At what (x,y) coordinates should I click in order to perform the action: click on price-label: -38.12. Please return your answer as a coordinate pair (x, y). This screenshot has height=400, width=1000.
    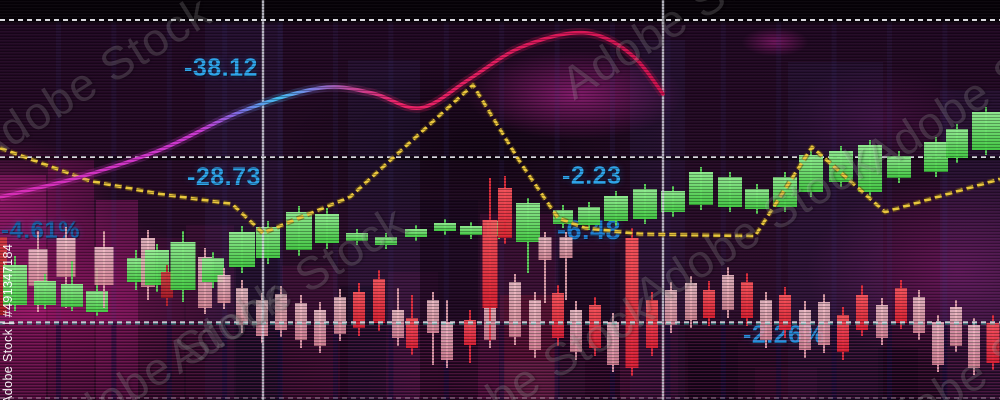
    Looking at the image, I should click on (221, 68).